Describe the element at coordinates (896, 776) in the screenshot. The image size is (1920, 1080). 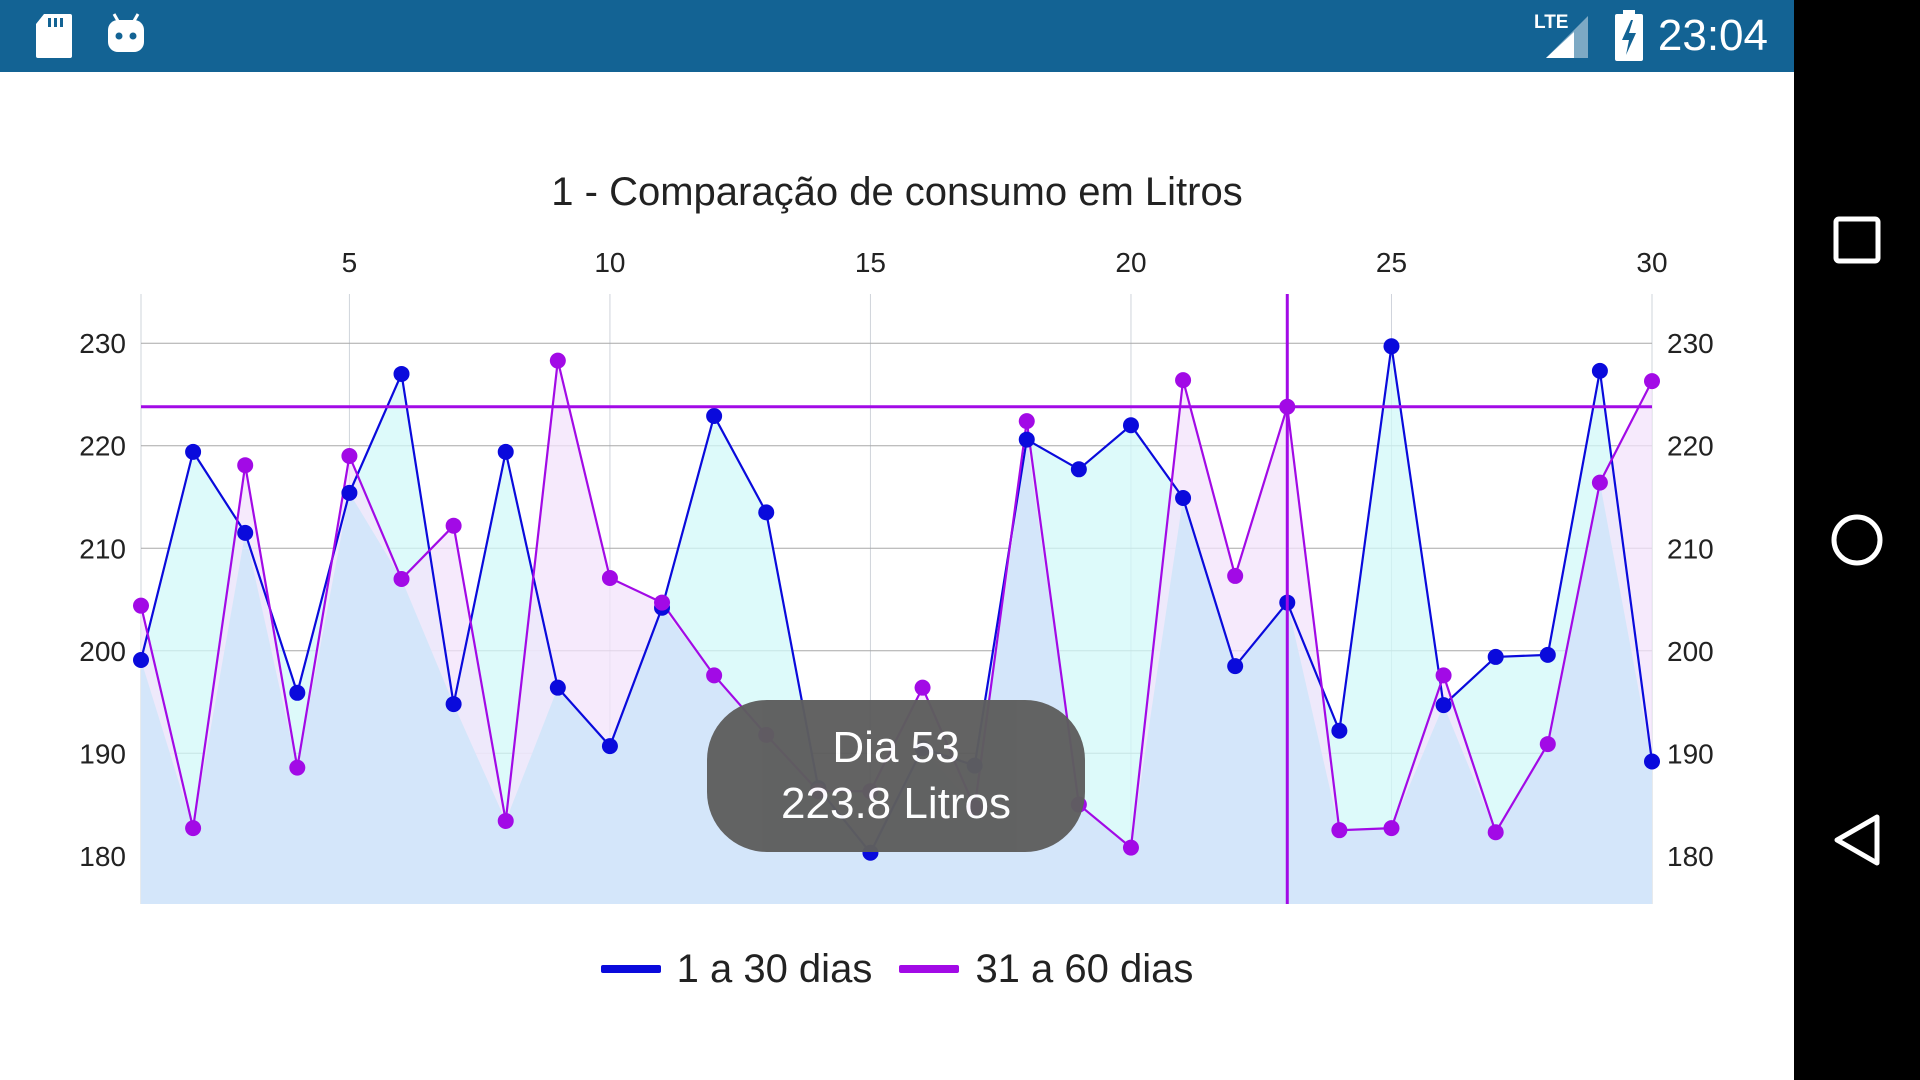
I see `value-tooltip: Dia 53 223.8 Litros` at that location.